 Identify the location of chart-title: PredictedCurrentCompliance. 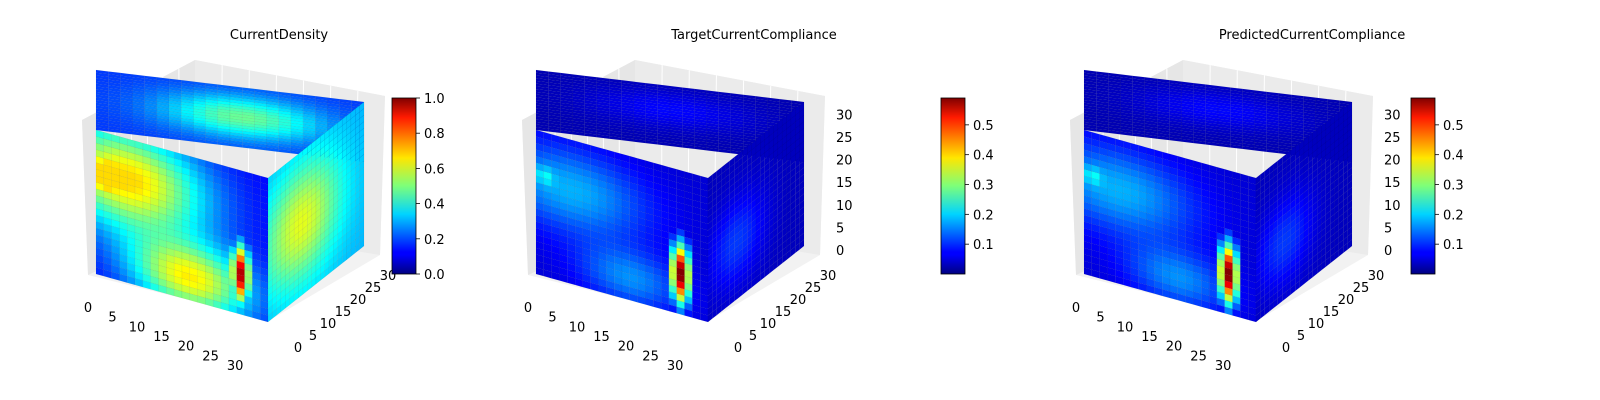
(1312, 35).